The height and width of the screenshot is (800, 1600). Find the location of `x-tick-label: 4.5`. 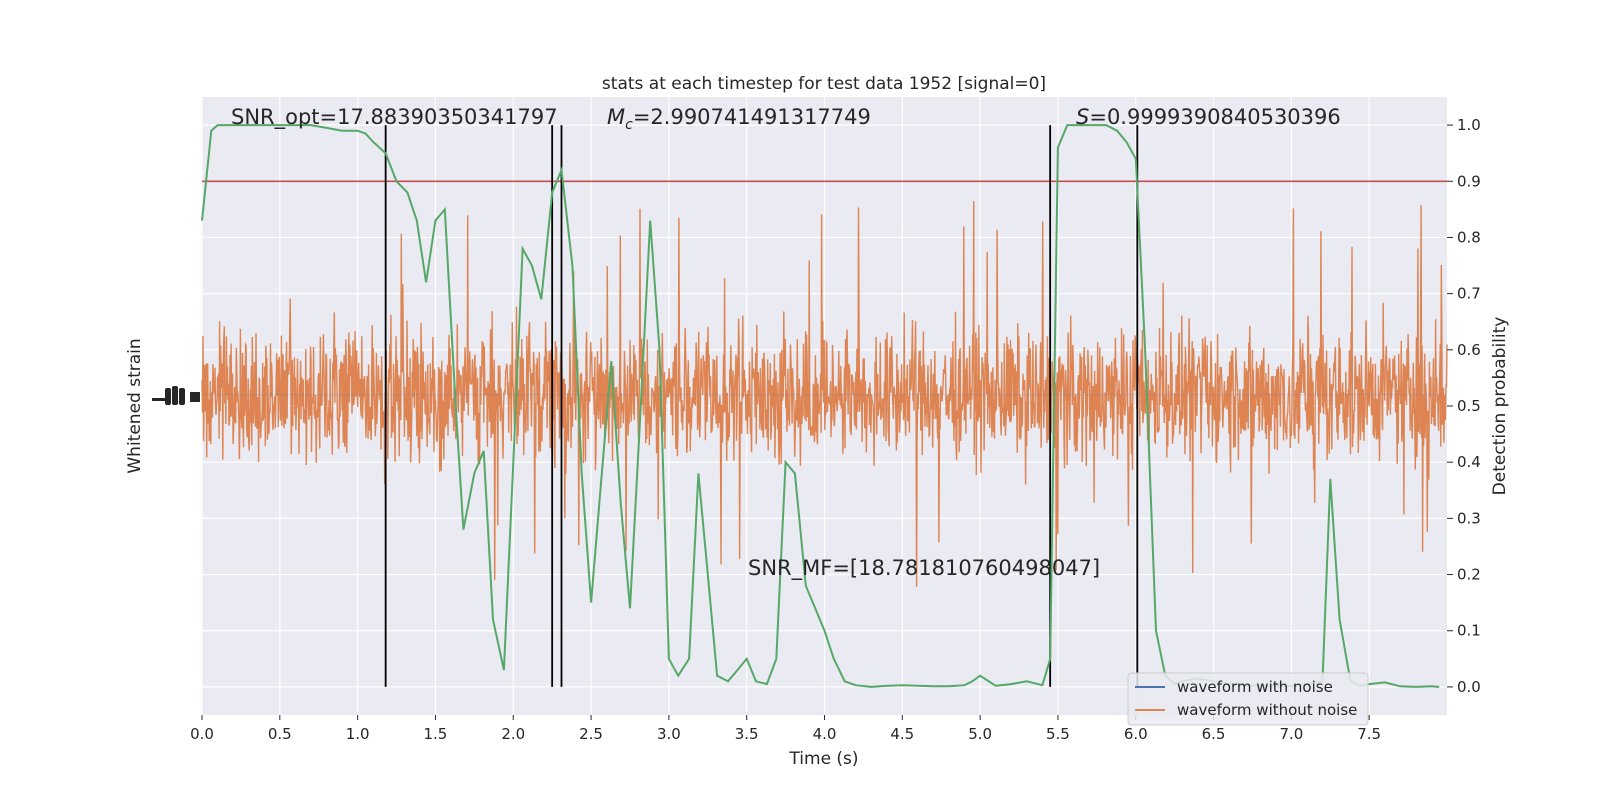

x-tick-label: 4.5 is located at coordinates (902, 734).